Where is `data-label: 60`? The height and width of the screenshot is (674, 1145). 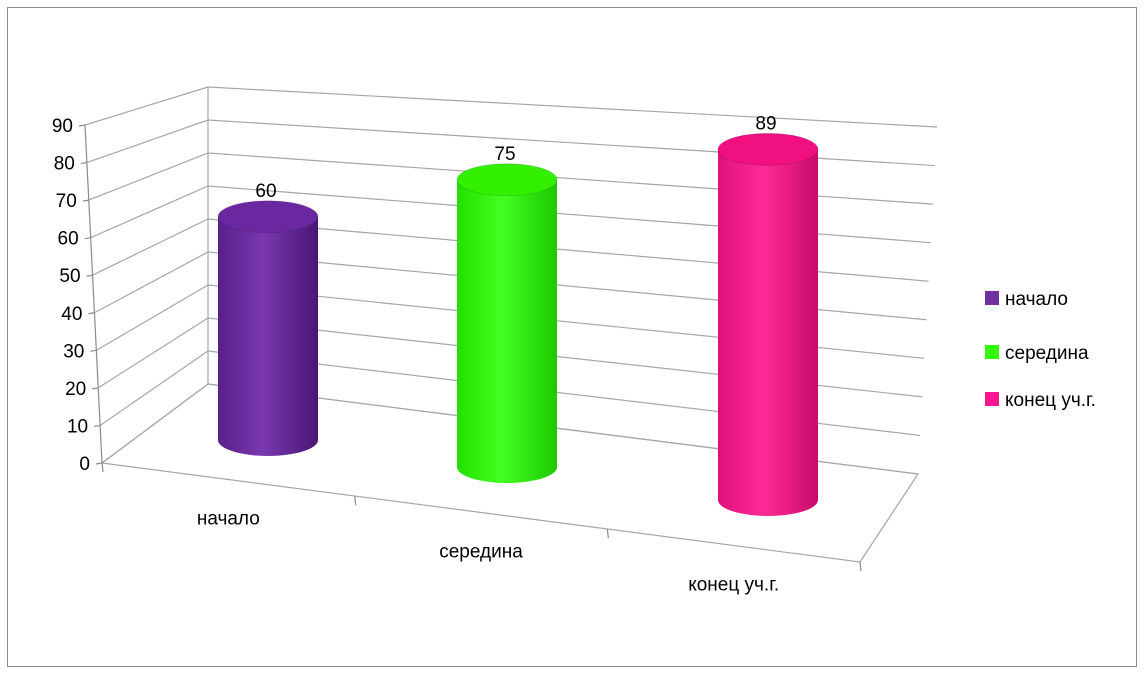 data-label: 60 is located at coordinates (265, 191).